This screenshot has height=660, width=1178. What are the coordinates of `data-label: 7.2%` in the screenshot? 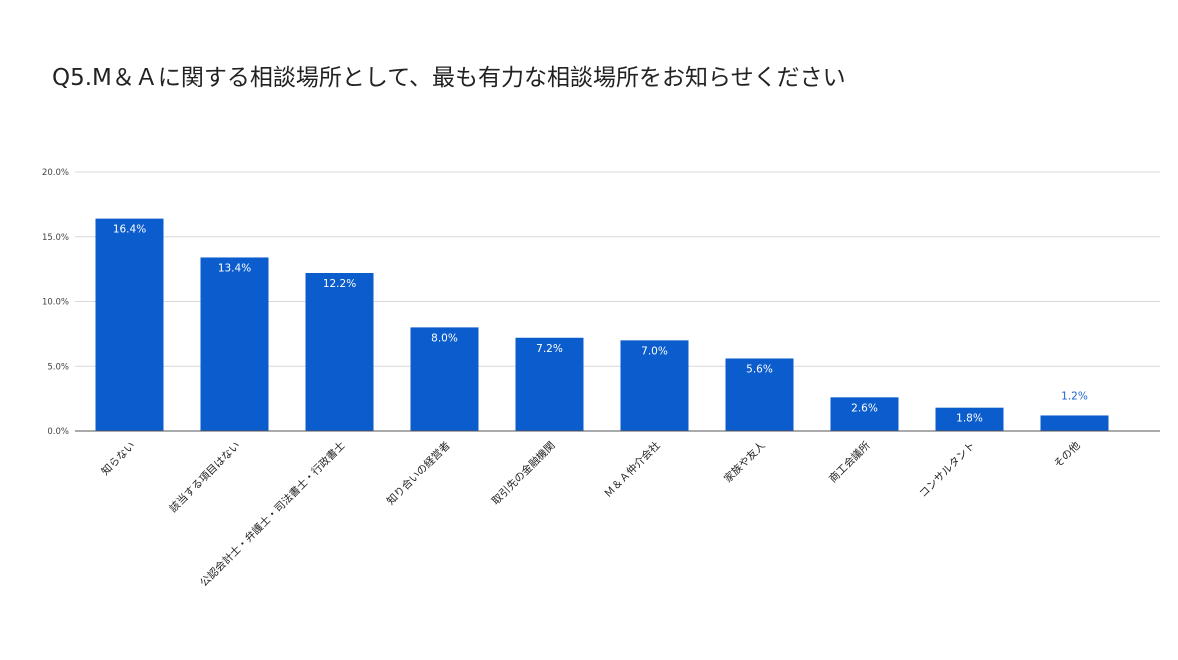 It's located at (549, 349).